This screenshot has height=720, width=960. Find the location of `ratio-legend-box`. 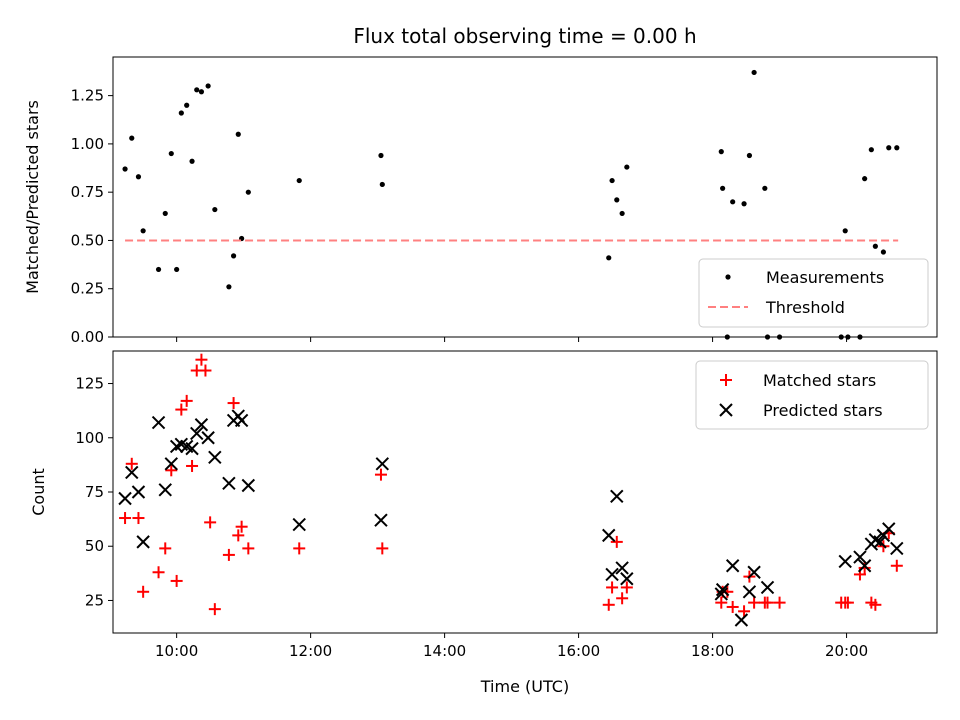

ratio-legend-box is located at coordinates (813, 293).